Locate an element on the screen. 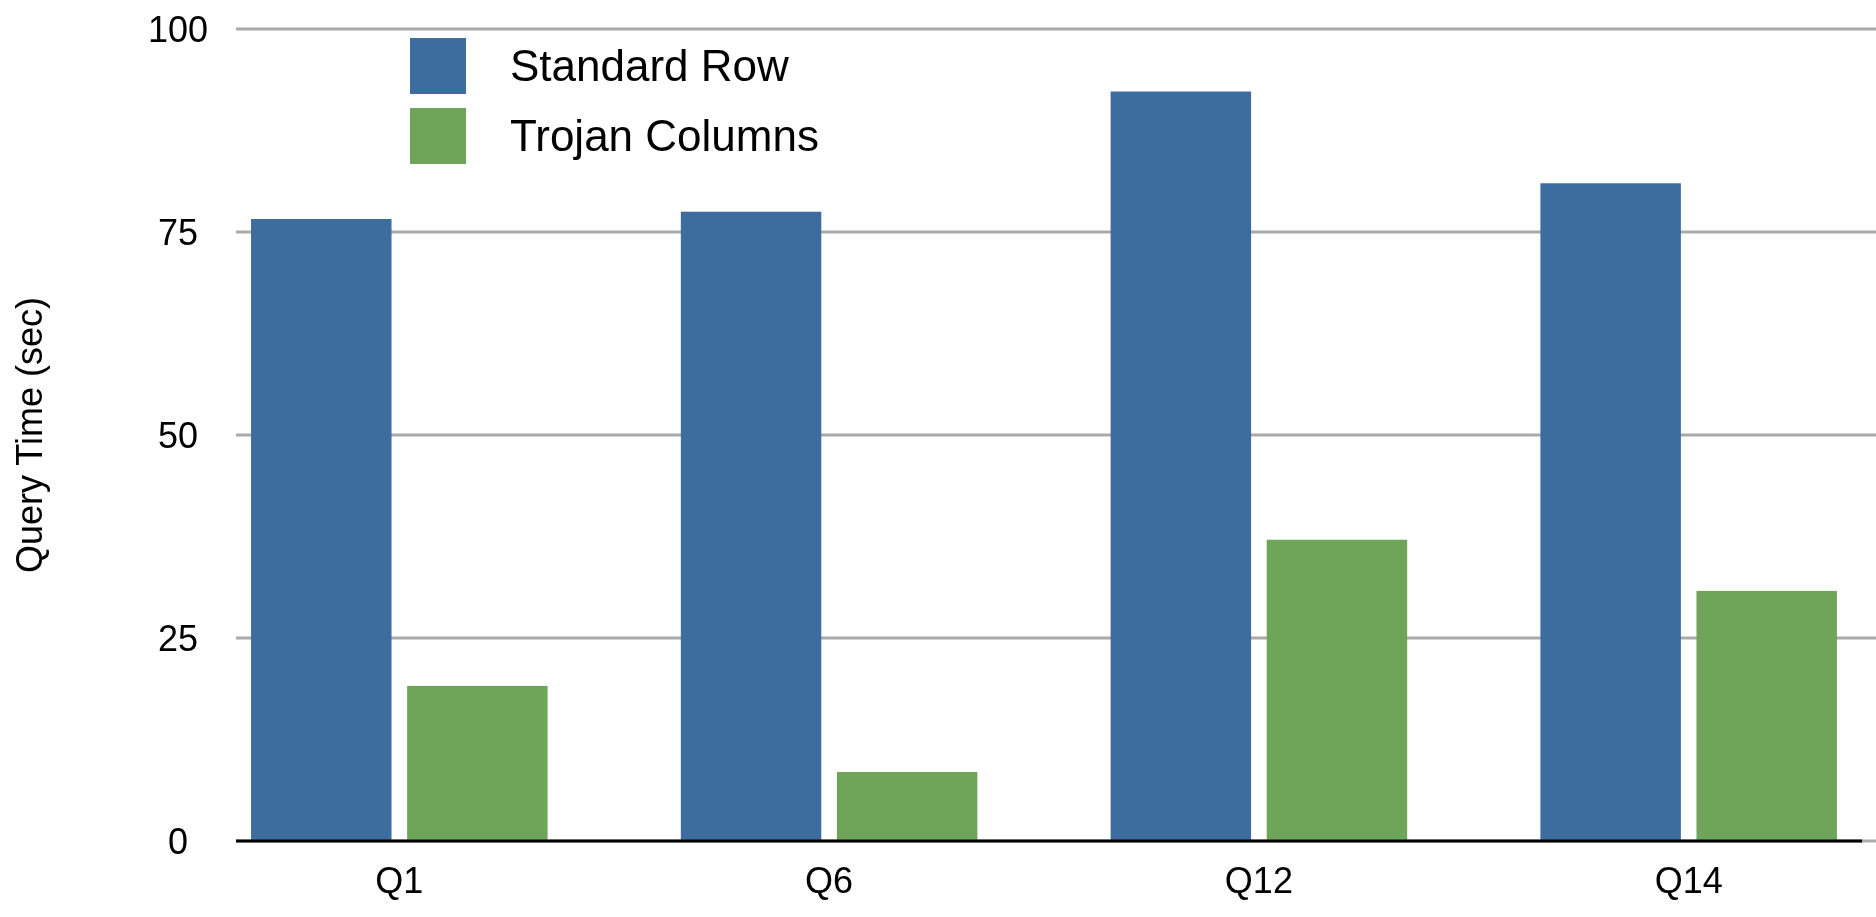  x-tick-label: Q6 is located at coordinates (829, 880).